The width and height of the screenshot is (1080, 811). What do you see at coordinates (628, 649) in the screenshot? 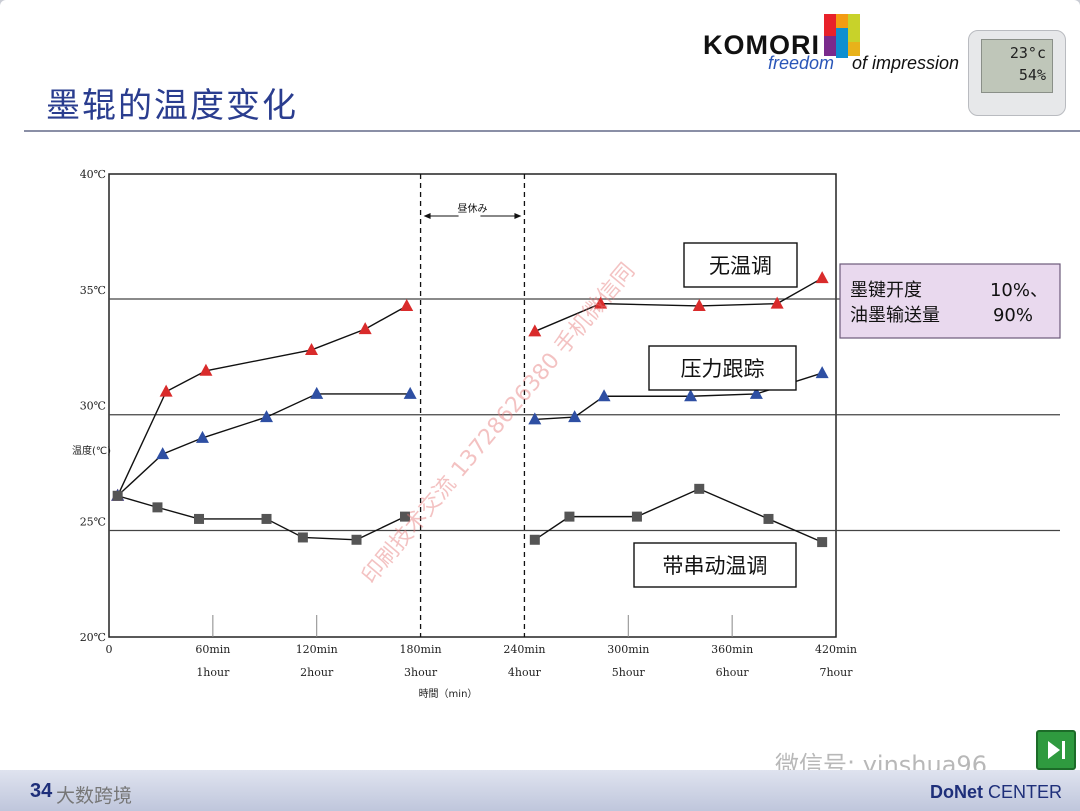
I see `x-tick-label: 300min` at bounding box center [628, 649].